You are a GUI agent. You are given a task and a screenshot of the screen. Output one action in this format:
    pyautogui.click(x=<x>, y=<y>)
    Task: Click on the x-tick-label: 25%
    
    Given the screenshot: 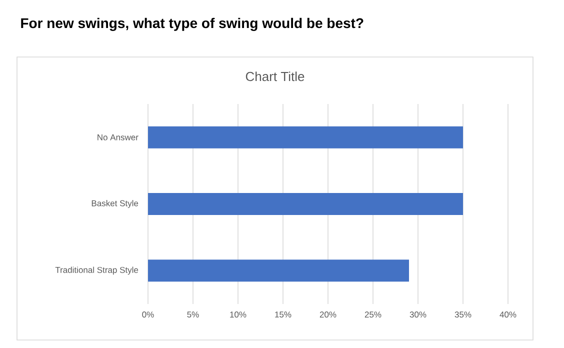 What is the action you would take?
    pyautogui.click(x=373, y=315)
    